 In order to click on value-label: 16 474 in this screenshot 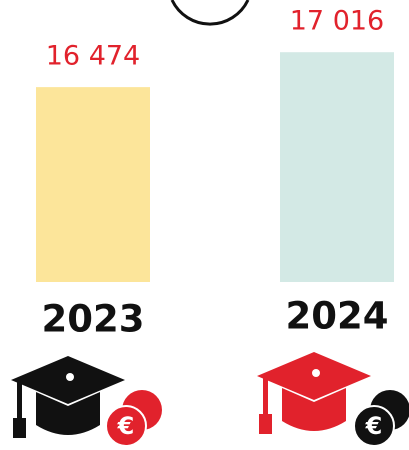, I will do `click(93, 56)`.